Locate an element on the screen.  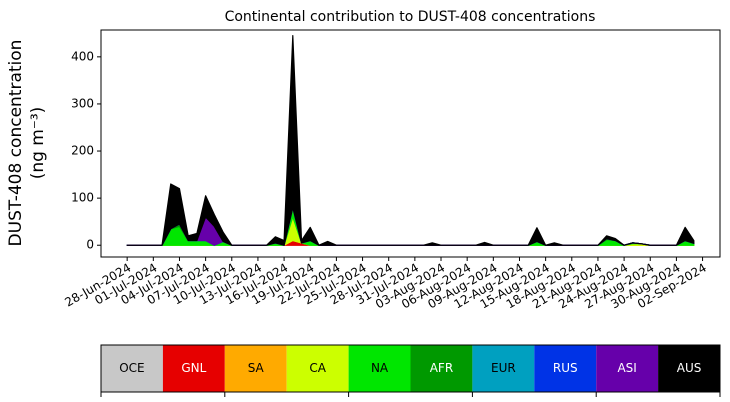
legend: OCE GNL SA CA NA AFR EUR RUS ASI AUS is located at coordinates (410, 370).